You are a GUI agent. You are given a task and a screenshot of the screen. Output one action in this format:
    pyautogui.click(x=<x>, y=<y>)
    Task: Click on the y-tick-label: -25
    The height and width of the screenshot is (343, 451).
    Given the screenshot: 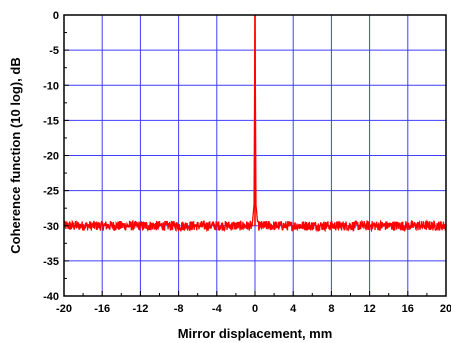 What is the action you would take?
    pyautogui.click(x=51, y=192)
    